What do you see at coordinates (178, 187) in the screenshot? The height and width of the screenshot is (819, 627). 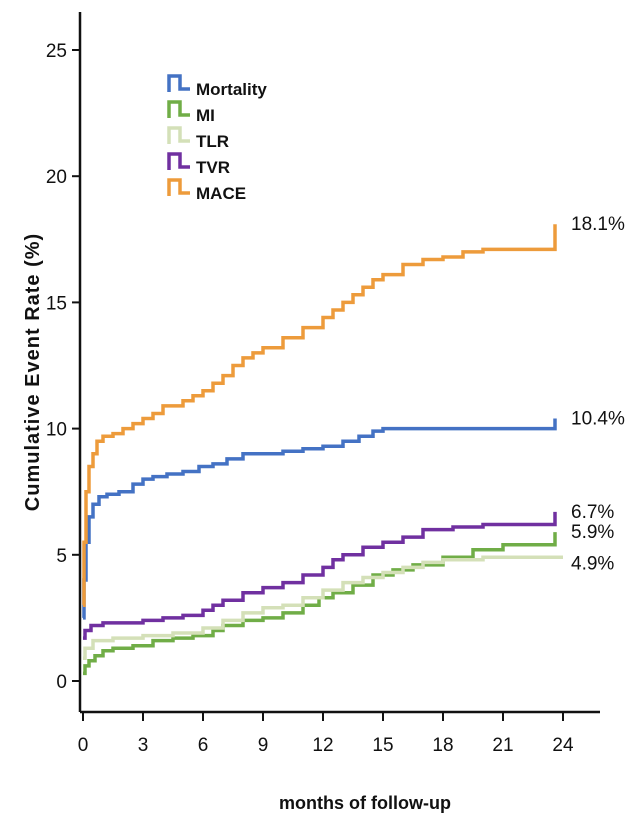 I see `legend-swatch-mace` at bounding box center [178, 187].